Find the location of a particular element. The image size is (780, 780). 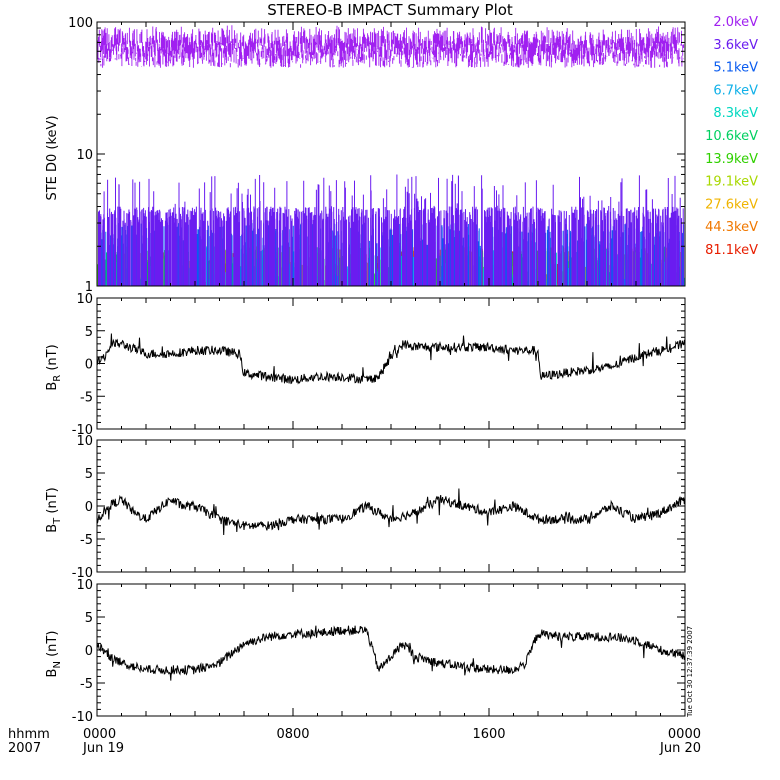

x-date-label: Jun 19 is located at coordinates (103, 748).